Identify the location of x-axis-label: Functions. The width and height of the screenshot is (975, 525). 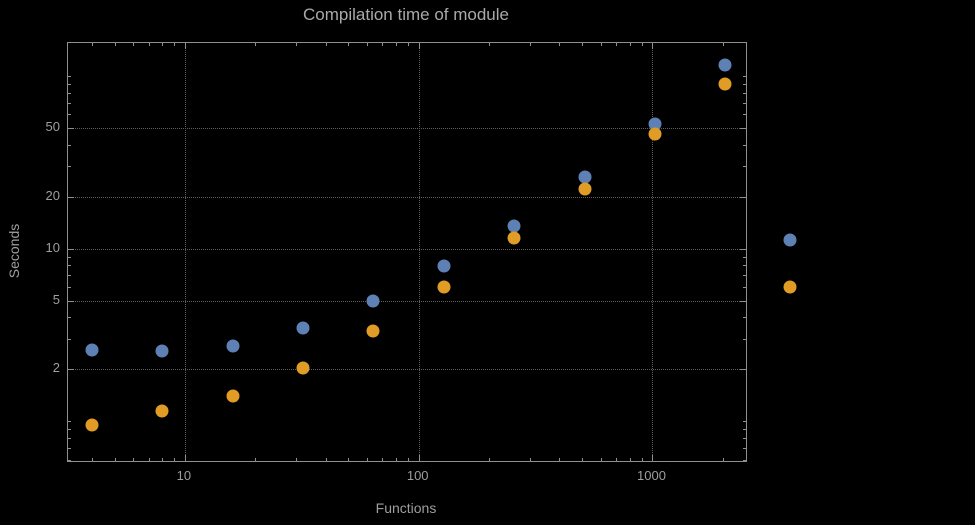
(406, 508).